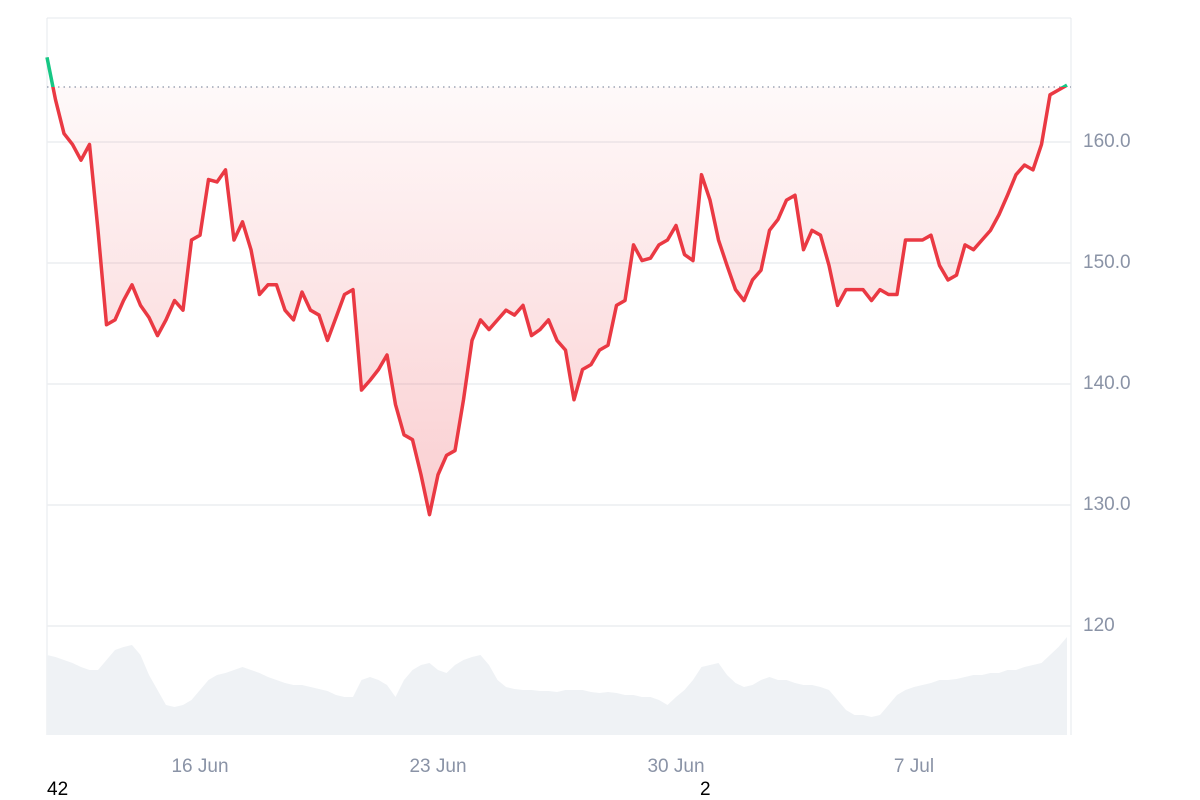 The width and height of the screenshot is (1200, 800). Describe the element at coordinates (914, 766) in the screenshot. I see `x-tick-label: 7 Jul` at that location.